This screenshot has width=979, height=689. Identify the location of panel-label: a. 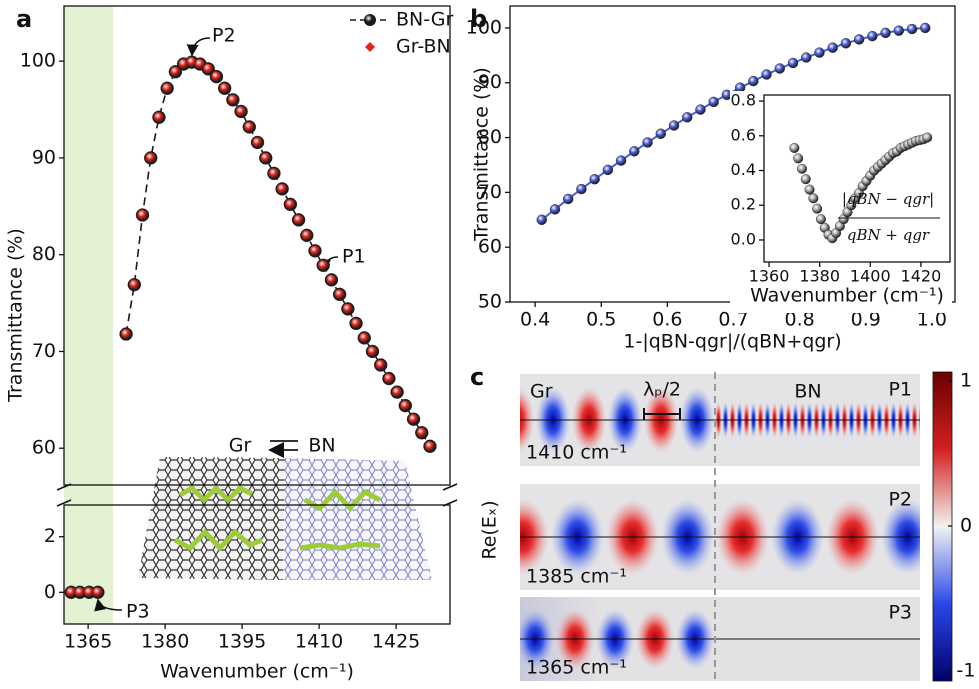
(24, 19).